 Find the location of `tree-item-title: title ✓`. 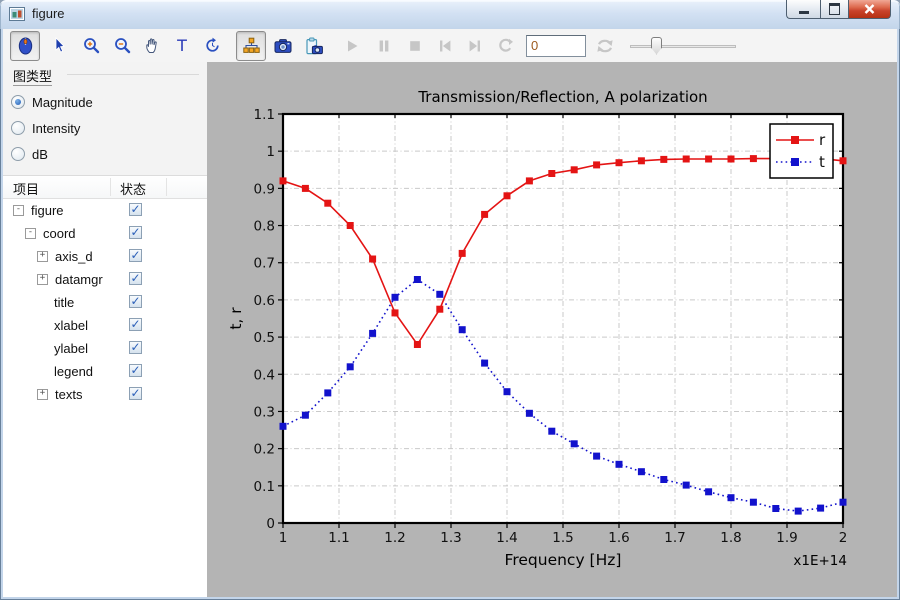

tree-item-title: title ✓ is located at coordinates (105, 302).